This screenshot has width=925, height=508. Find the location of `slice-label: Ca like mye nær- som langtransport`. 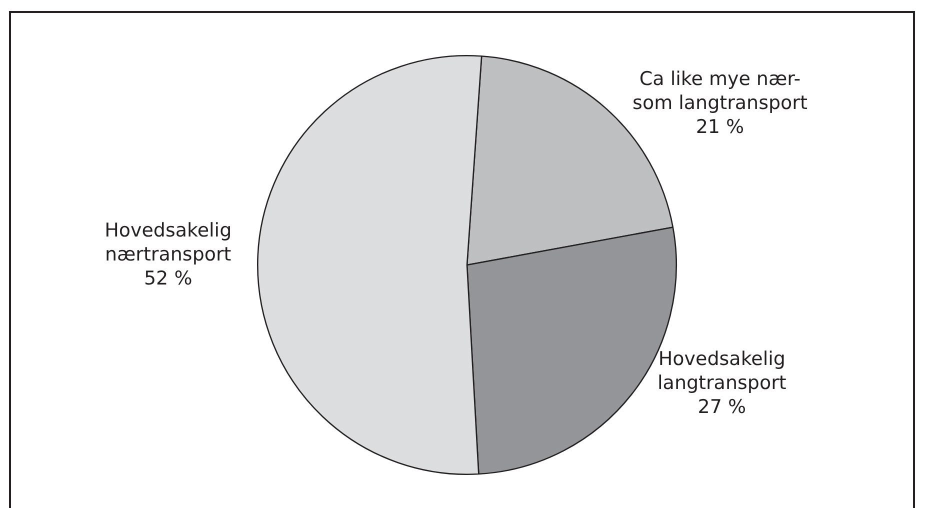

slice-label: Ca like mye nær- som langtransport is located at coordinates (720, 91).